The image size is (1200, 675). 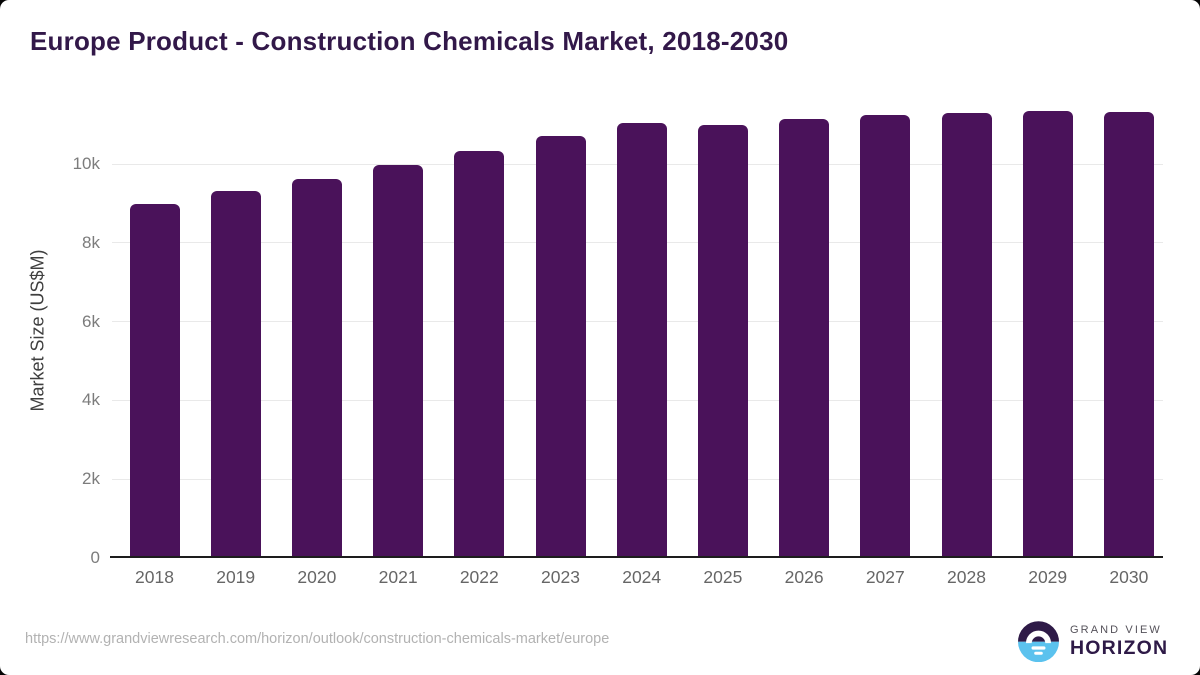 I want to click on bar-2021, so click(x=398, y=361).